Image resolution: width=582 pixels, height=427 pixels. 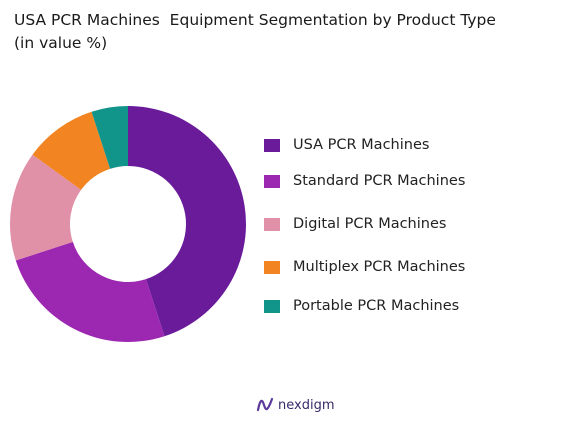 What do you see at coordinates (306, 405) in the screenshot?
I see `nexdigm-logo-text: nexdigm` at bounding box center [306, 405].